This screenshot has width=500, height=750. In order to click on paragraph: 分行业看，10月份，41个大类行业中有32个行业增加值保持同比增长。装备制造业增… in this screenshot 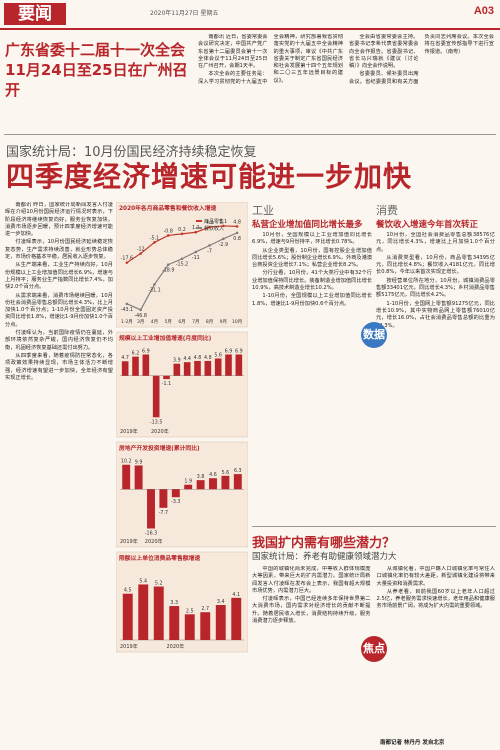, I will do `click(312, 281)`.